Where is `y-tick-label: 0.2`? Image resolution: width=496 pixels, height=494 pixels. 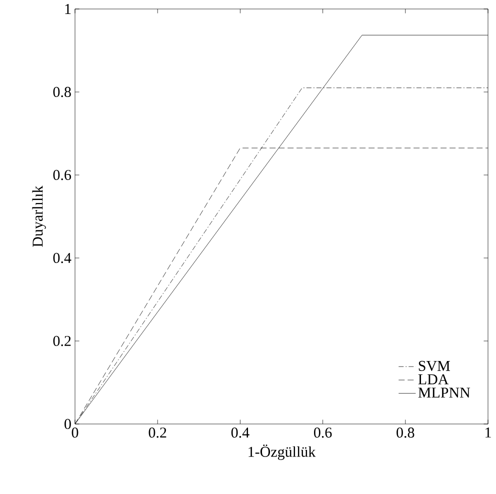
y-tick-label: 0.2 is located at coordinates (62, 341).